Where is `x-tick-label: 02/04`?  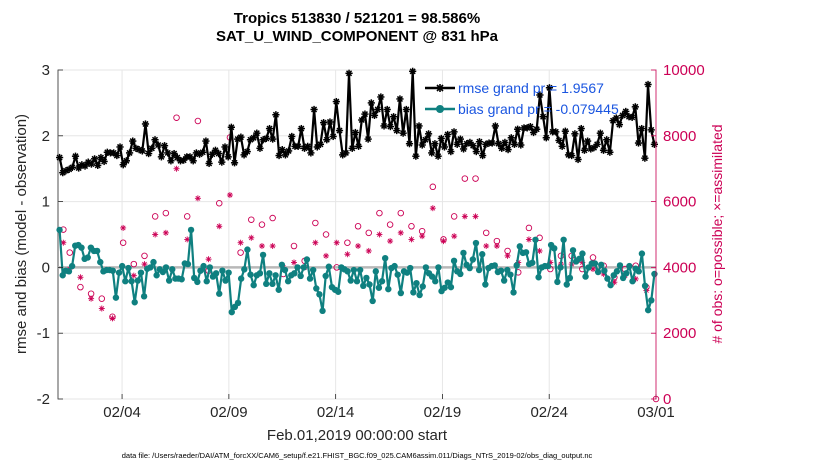
x-tick-label: 02/04 is located at coordinates (122, 412).